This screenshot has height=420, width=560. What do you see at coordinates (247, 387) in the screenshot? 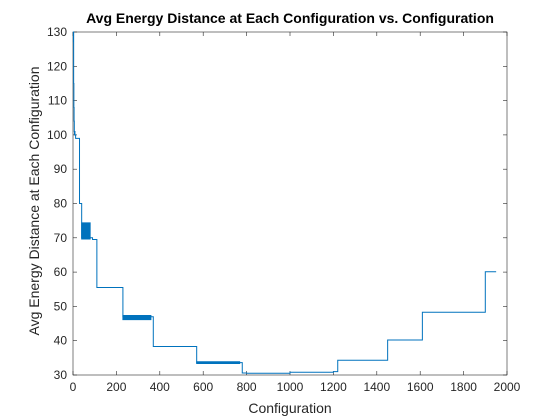
I see `x-tick-label: 800` at bounding box center [247, 387].